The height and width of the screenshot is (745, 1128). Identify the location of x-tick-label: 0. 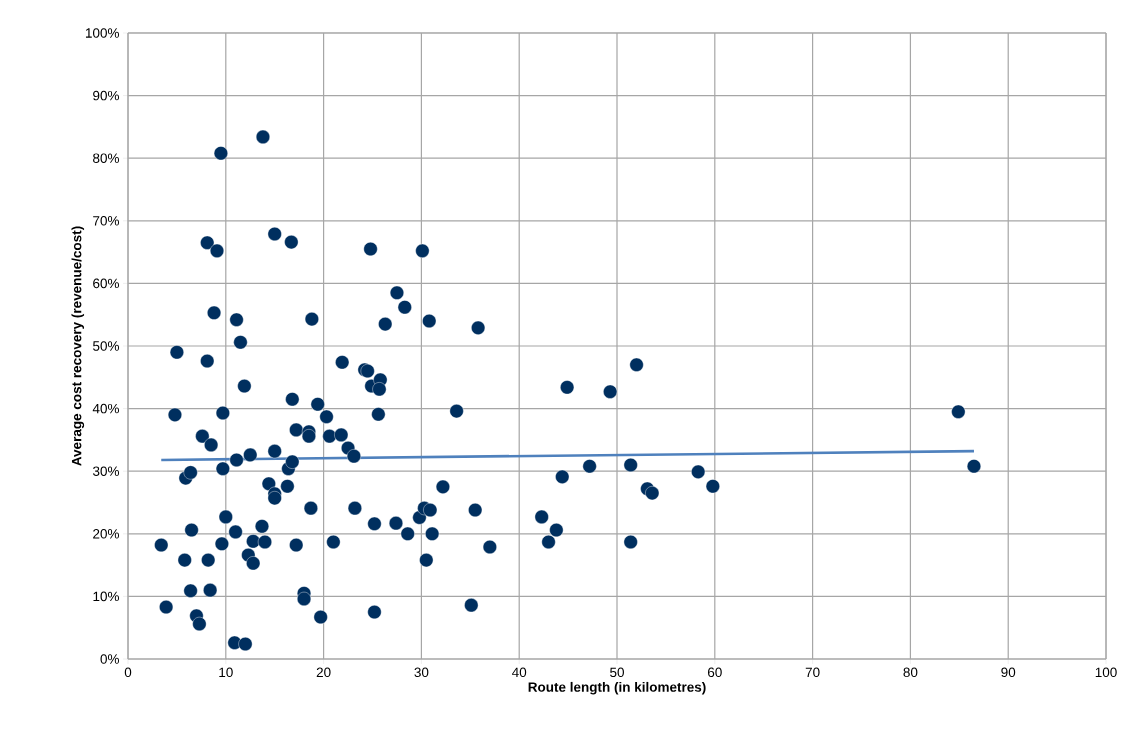
(128, 672).